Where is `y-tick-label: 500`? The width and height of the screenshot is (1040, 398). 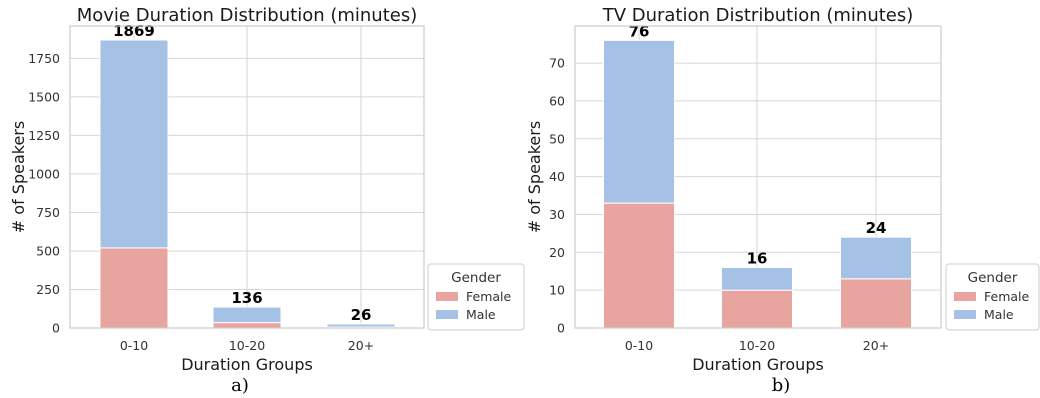 y-tick-label: 500 is located at coordinates (48, 250).